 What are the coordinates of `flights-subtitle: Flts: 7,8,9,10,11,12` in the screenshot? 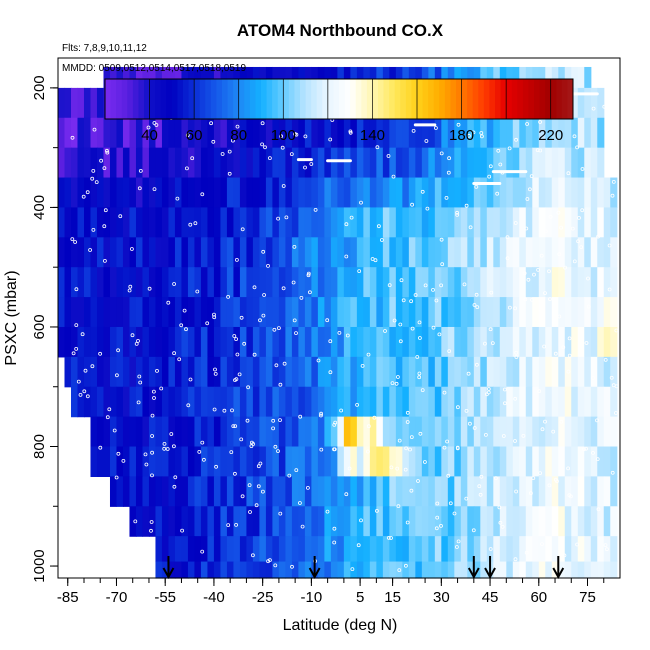 It's located at (104, 48).